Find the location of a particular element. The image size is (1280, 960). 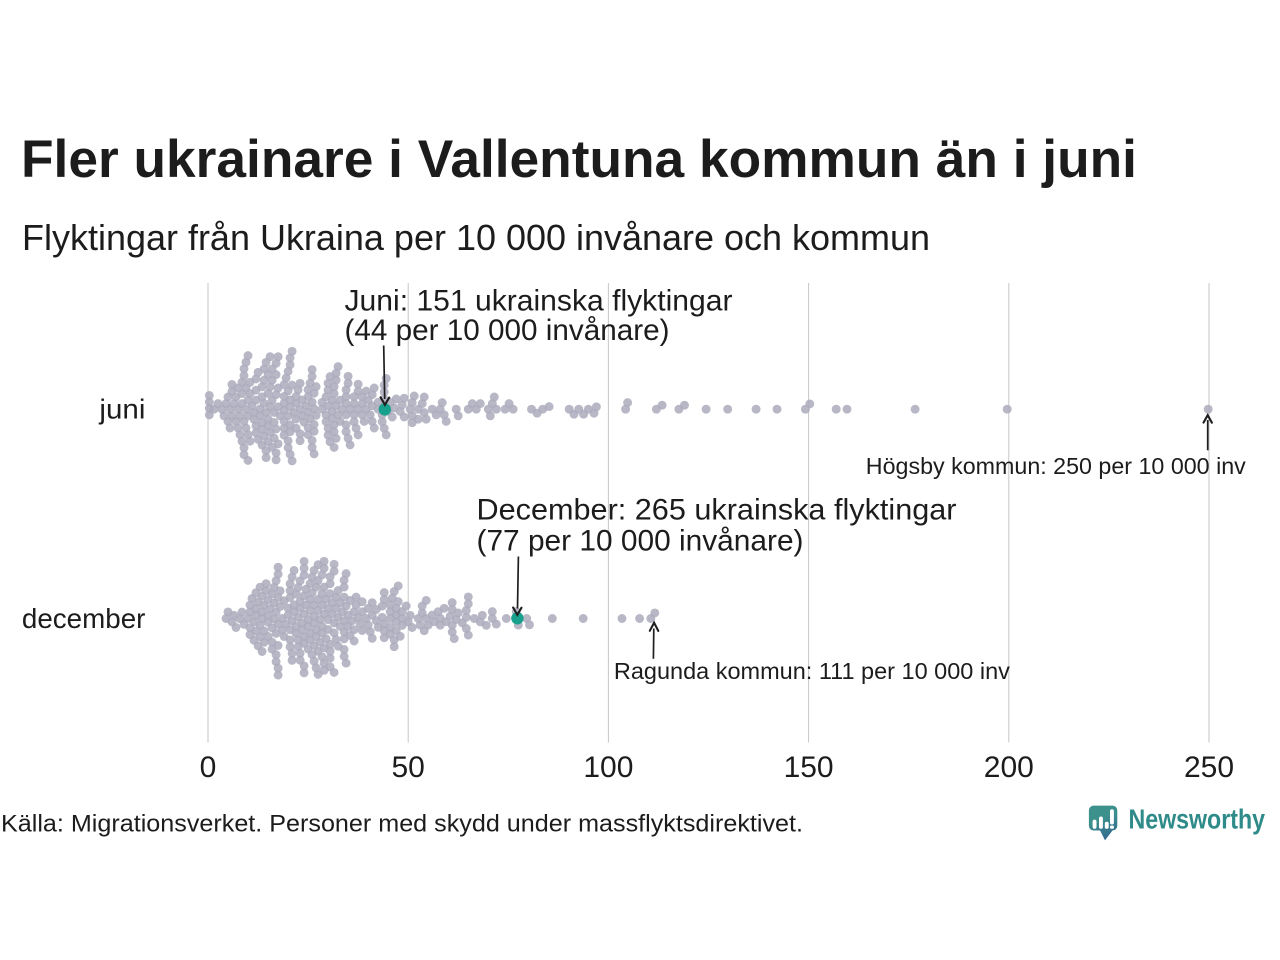

svg-text: 0 is located at coordinates (208, 767).